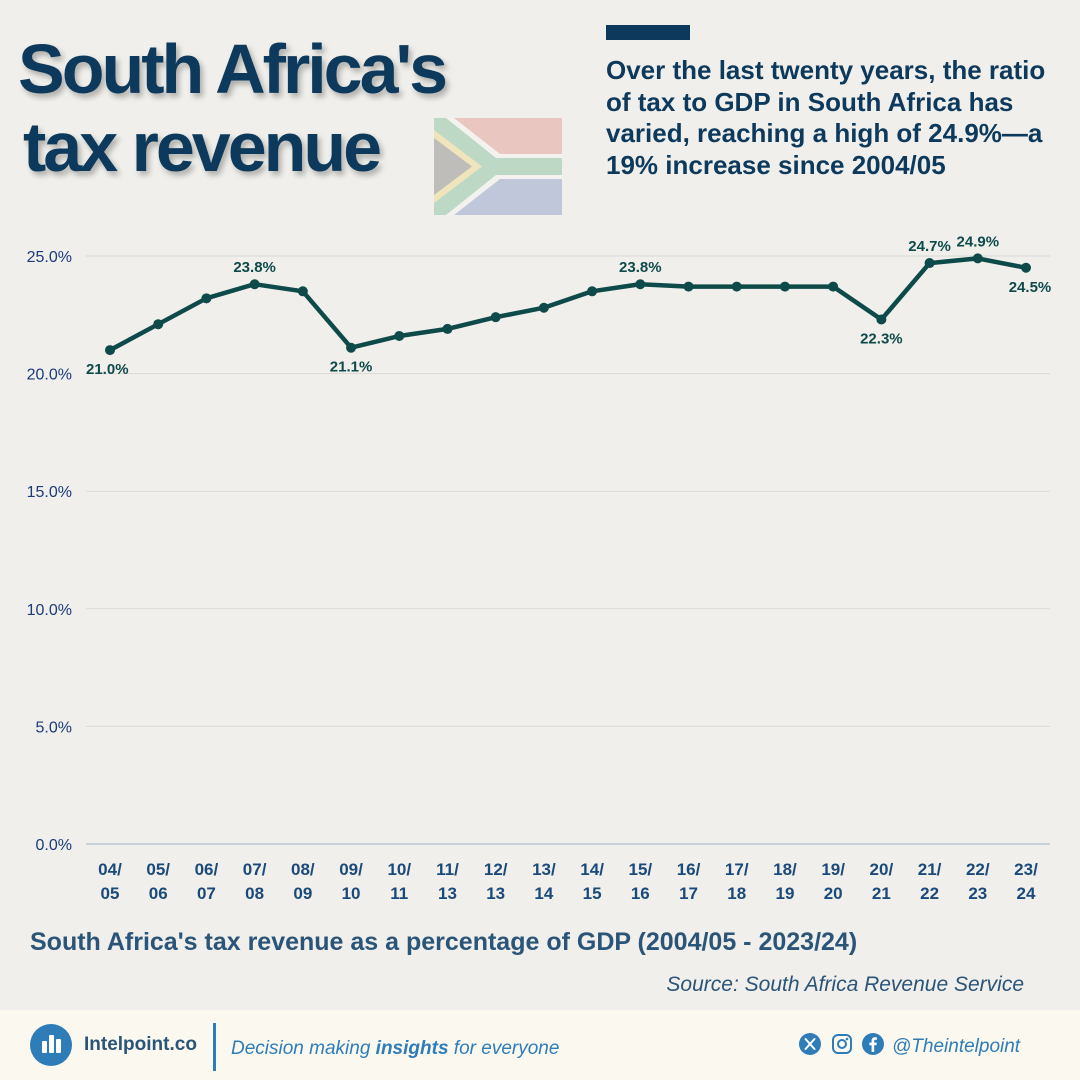 The height and width of the screenshot is (1080, 1080). Describe the element at coordinates (504, 1048) in the screenshot. I see `tagline-post: for everyone` at that location.